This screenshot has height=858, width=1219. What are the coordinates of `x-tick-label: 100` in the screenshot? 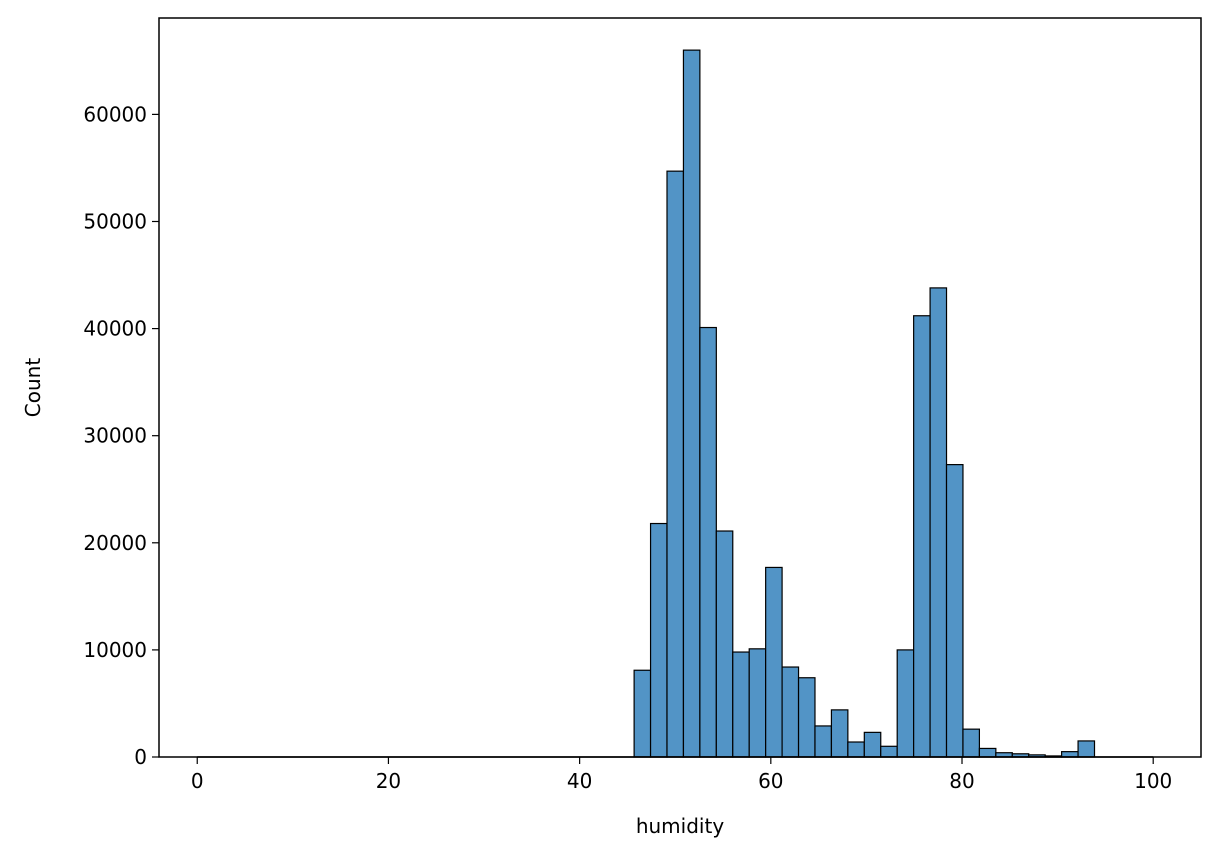 It's located at (1153, 781).